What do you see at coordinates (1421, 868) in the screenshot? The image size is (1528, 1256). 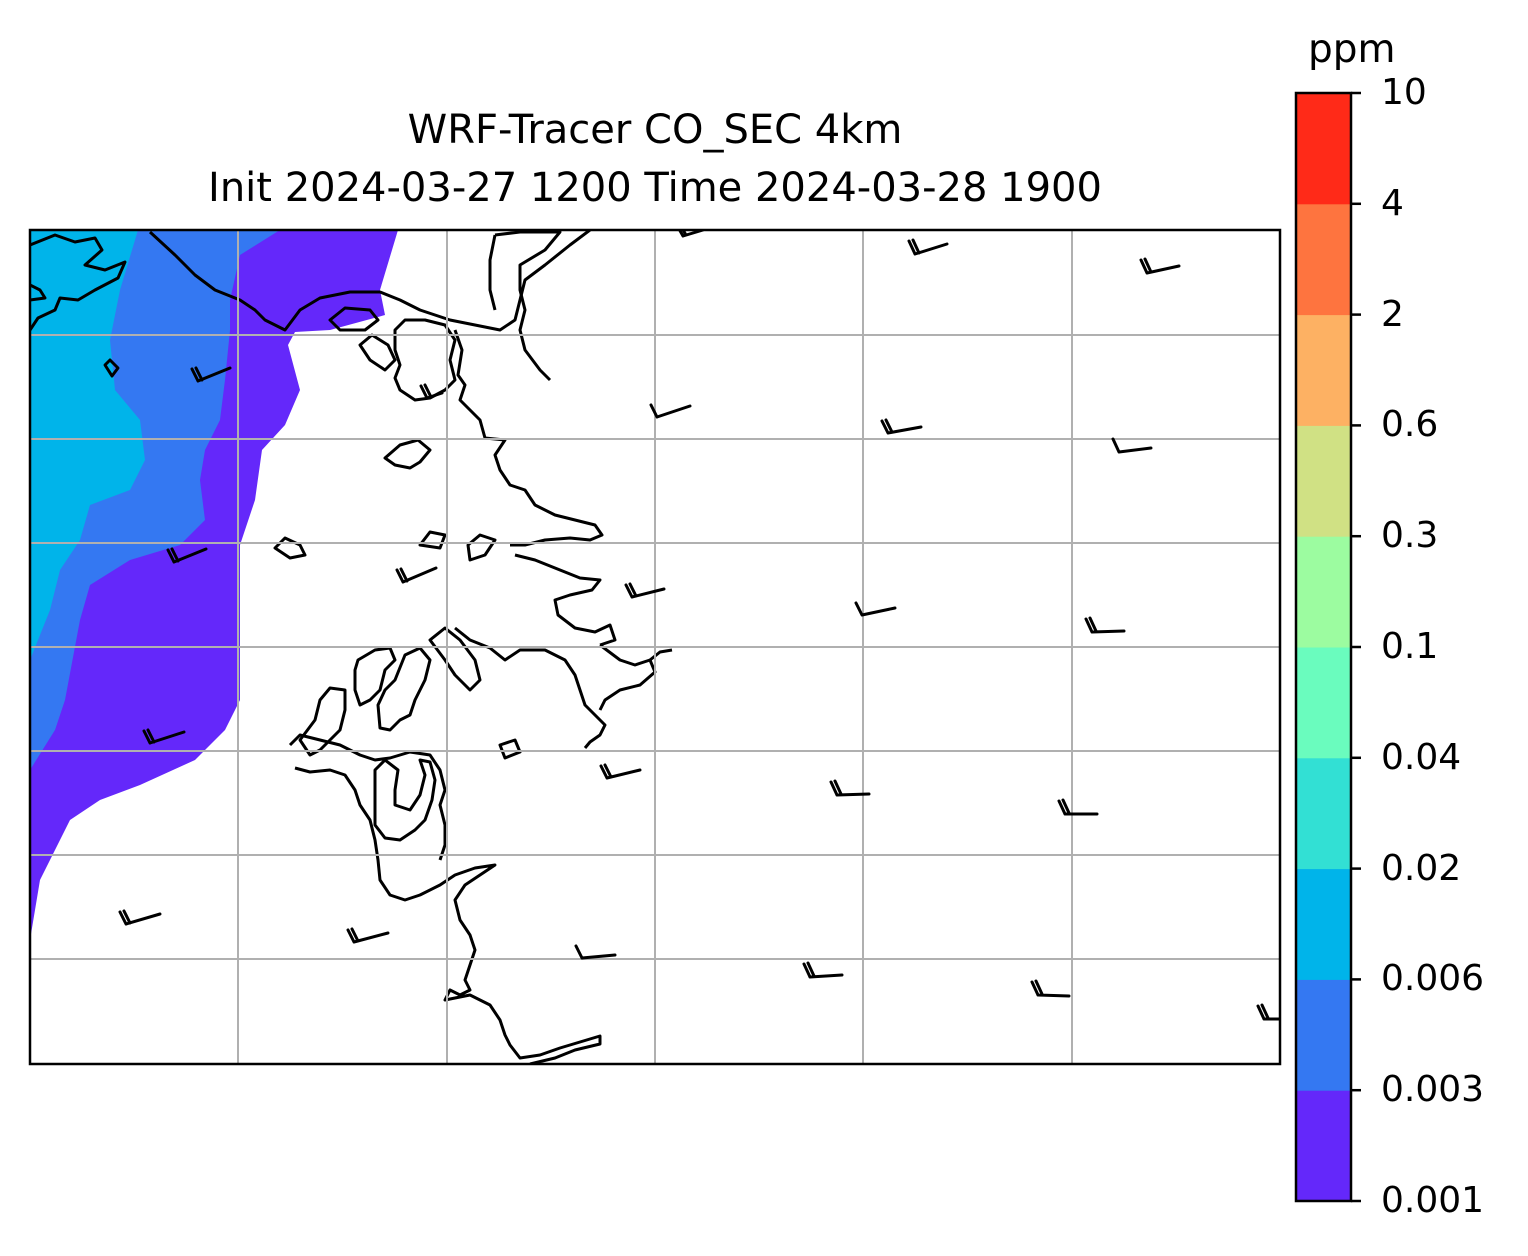 I see `colorbar-tick-label: 0.02` at bounding box center [1421, 868].